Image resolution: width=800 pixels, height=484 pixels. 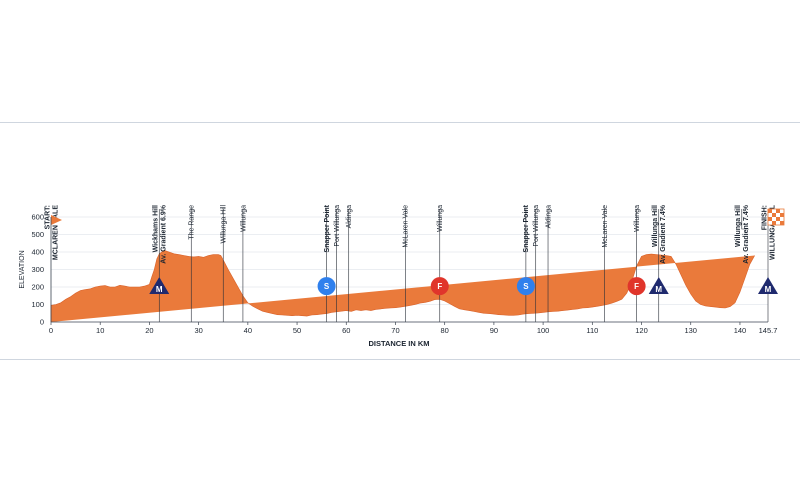 I want to click on y-tick-label: 500, so click(x=37, y=234).